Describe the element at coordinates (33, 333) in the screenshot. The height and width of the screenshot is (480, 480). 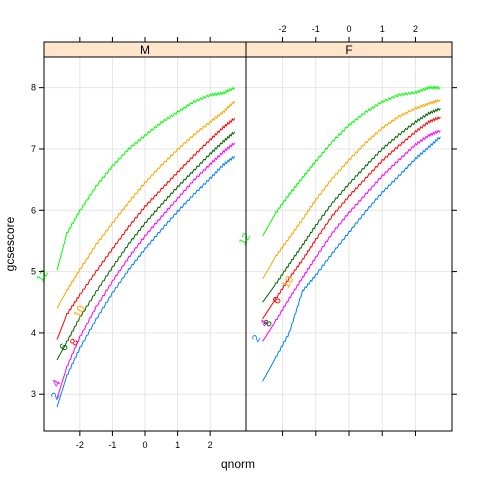
I see `y-tick-label-1: 4` at that location.